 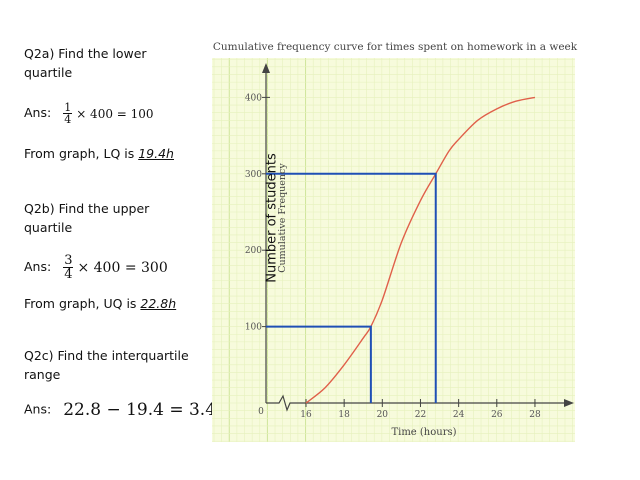 What do you see at coordinates (423, 432) in the screenshot?
I see `x-axis-label: Time (hours)` at bounding box center [423, 432].